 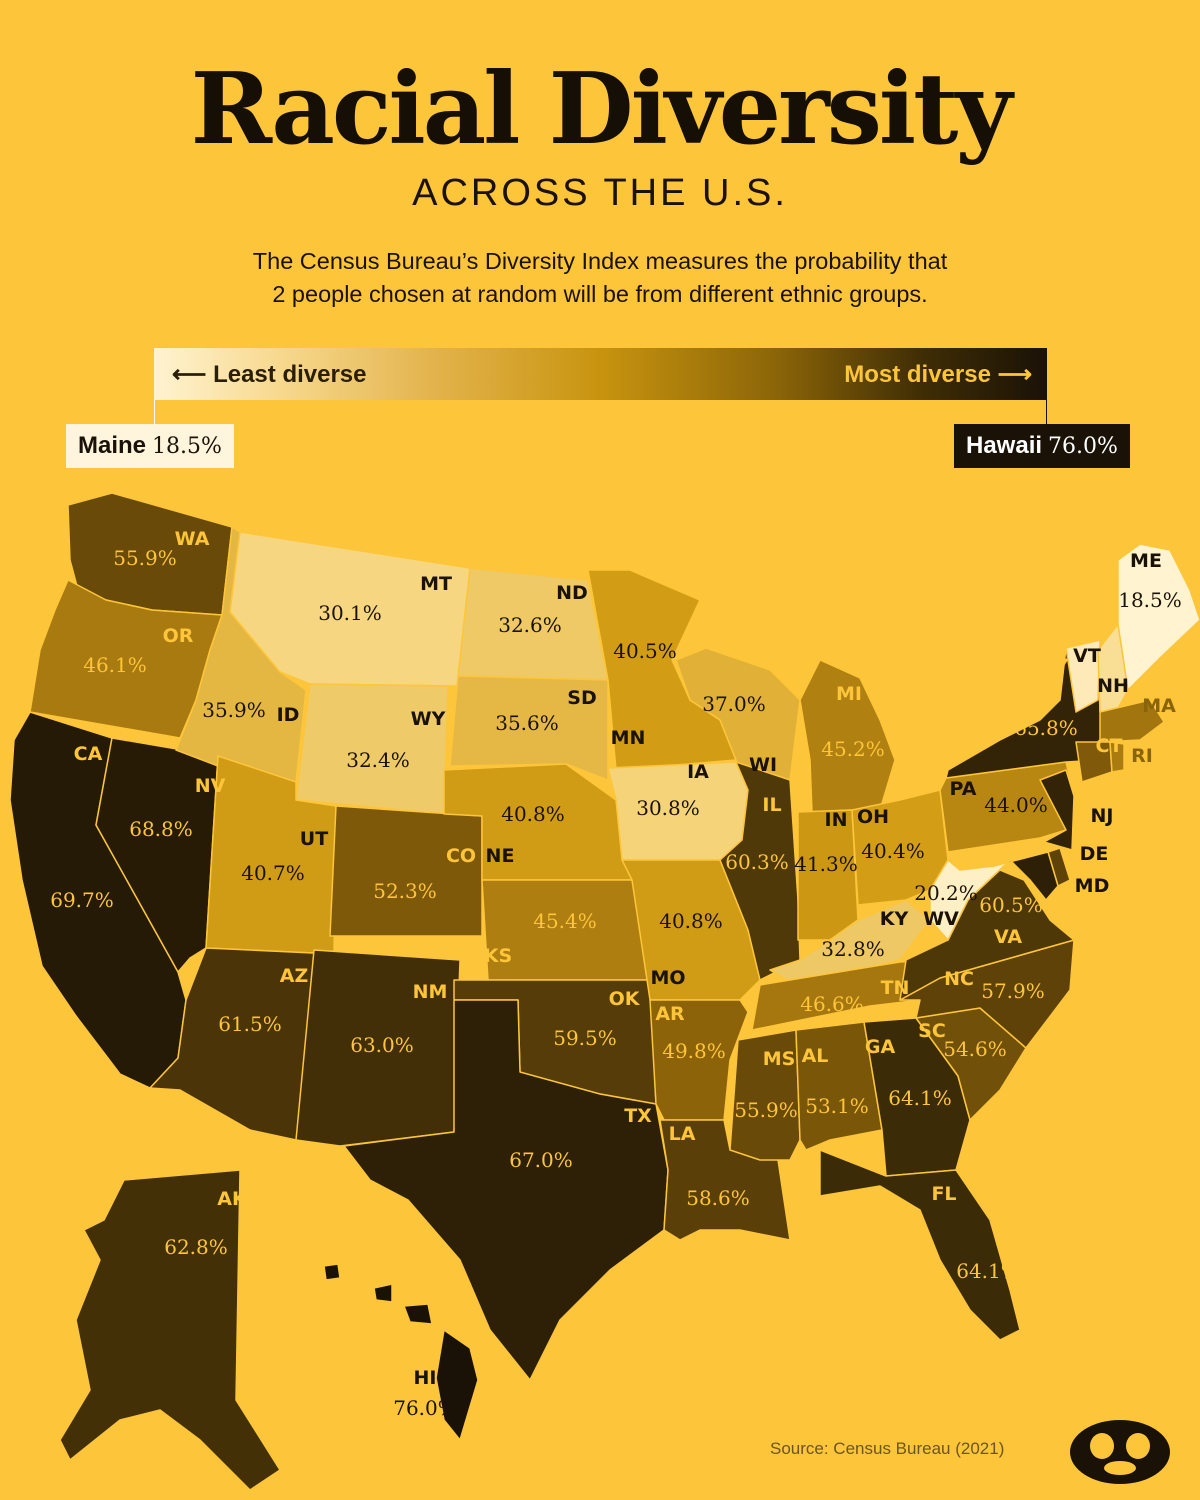 What do you see at coordinates (585, 1038) in the screenshot?
I see `state-value-ok: 59.5%` at bounding box center [585, 1038].